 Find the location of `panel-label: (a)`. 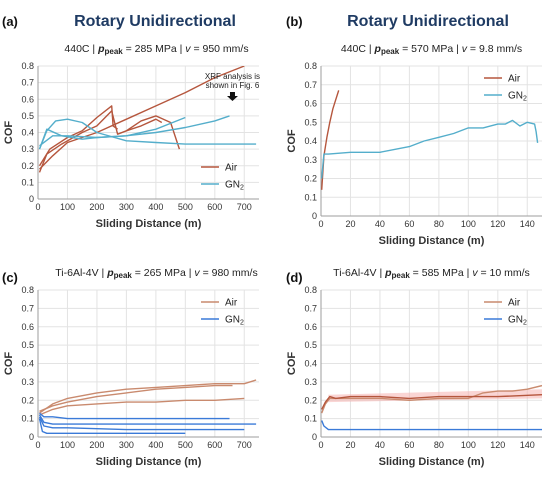

panel-label: (a) is located at coordinates (10, 21).